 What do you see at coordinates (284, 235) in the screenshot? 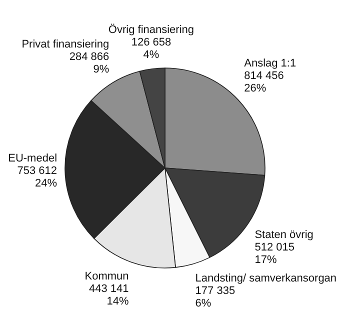
I see `slice-label: Staten övrig` at bounding box center [284, 235].